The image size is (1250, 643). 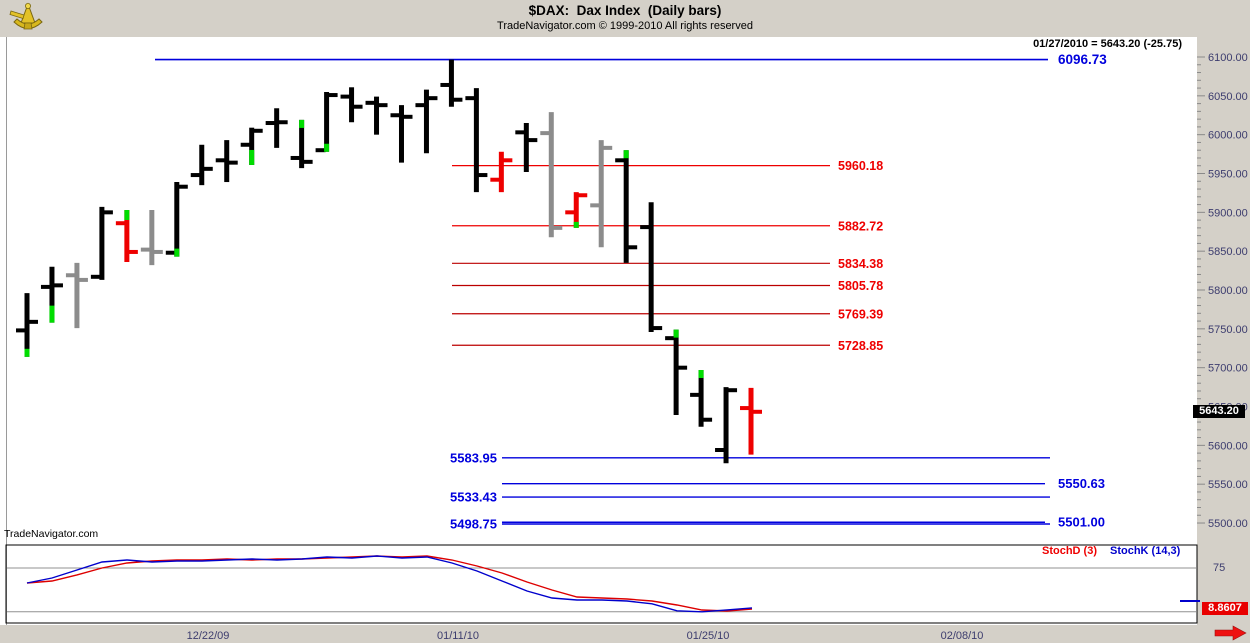 What do you see at coordinates (1228, 175) in the screenshot?
I see `price-axis-label: 5950.00` at bounding box center [1228, 175].